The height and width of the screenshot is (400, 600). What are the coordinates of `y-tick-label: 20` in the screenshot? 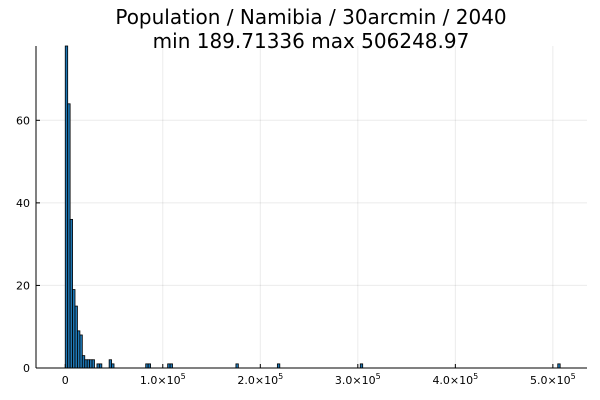 It's located at (23, 285).